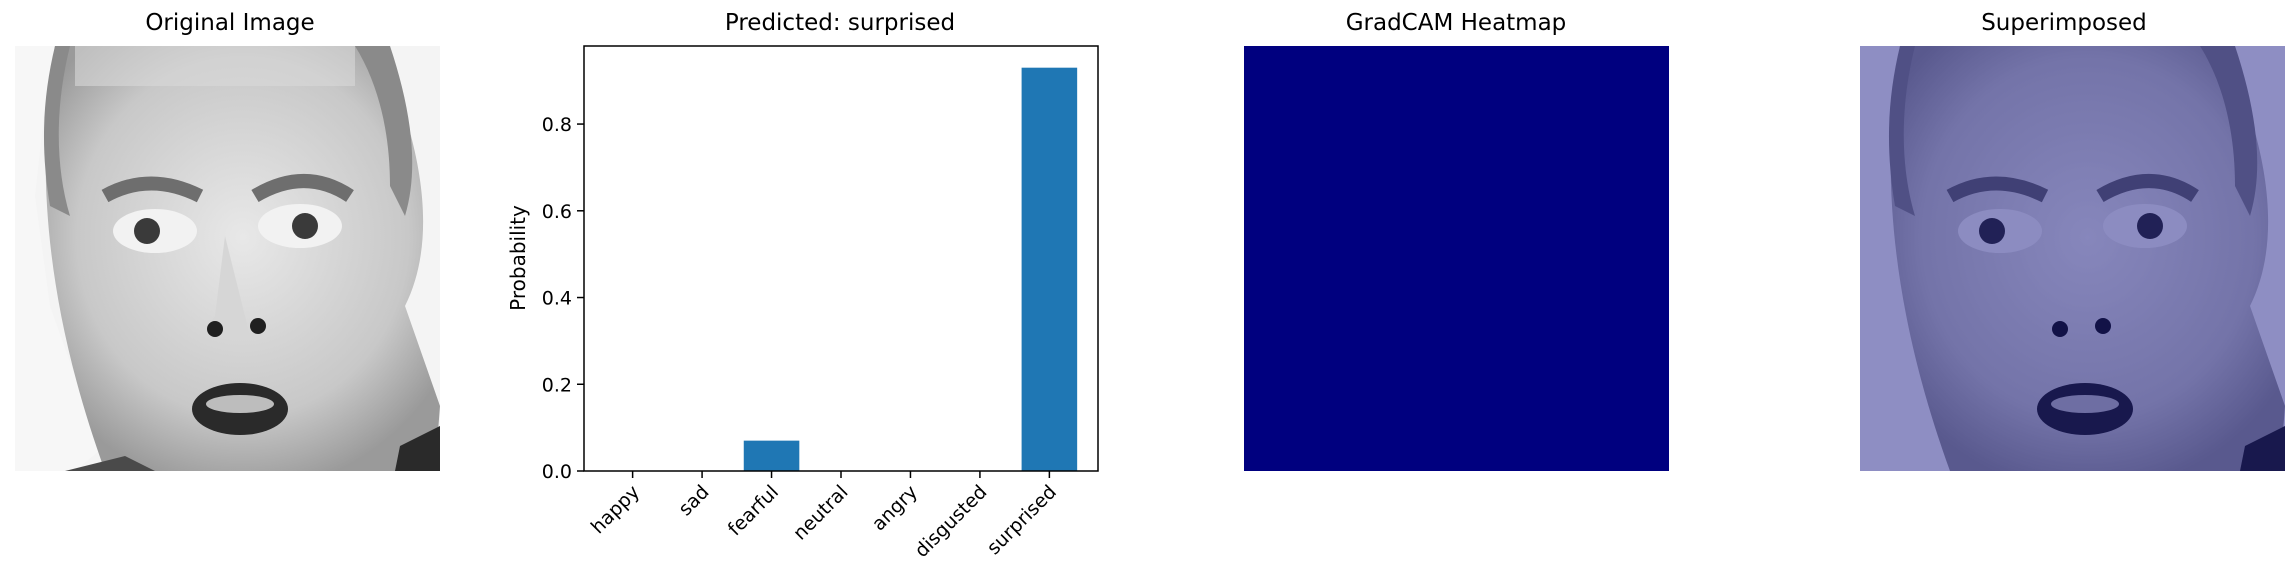 The image size is (2294, 585). What do you see at coordinates (1456, 23) in the screenshot?
I see `gradcam-title: GradCAM Heatmap` at bounding box center [1456, 23].